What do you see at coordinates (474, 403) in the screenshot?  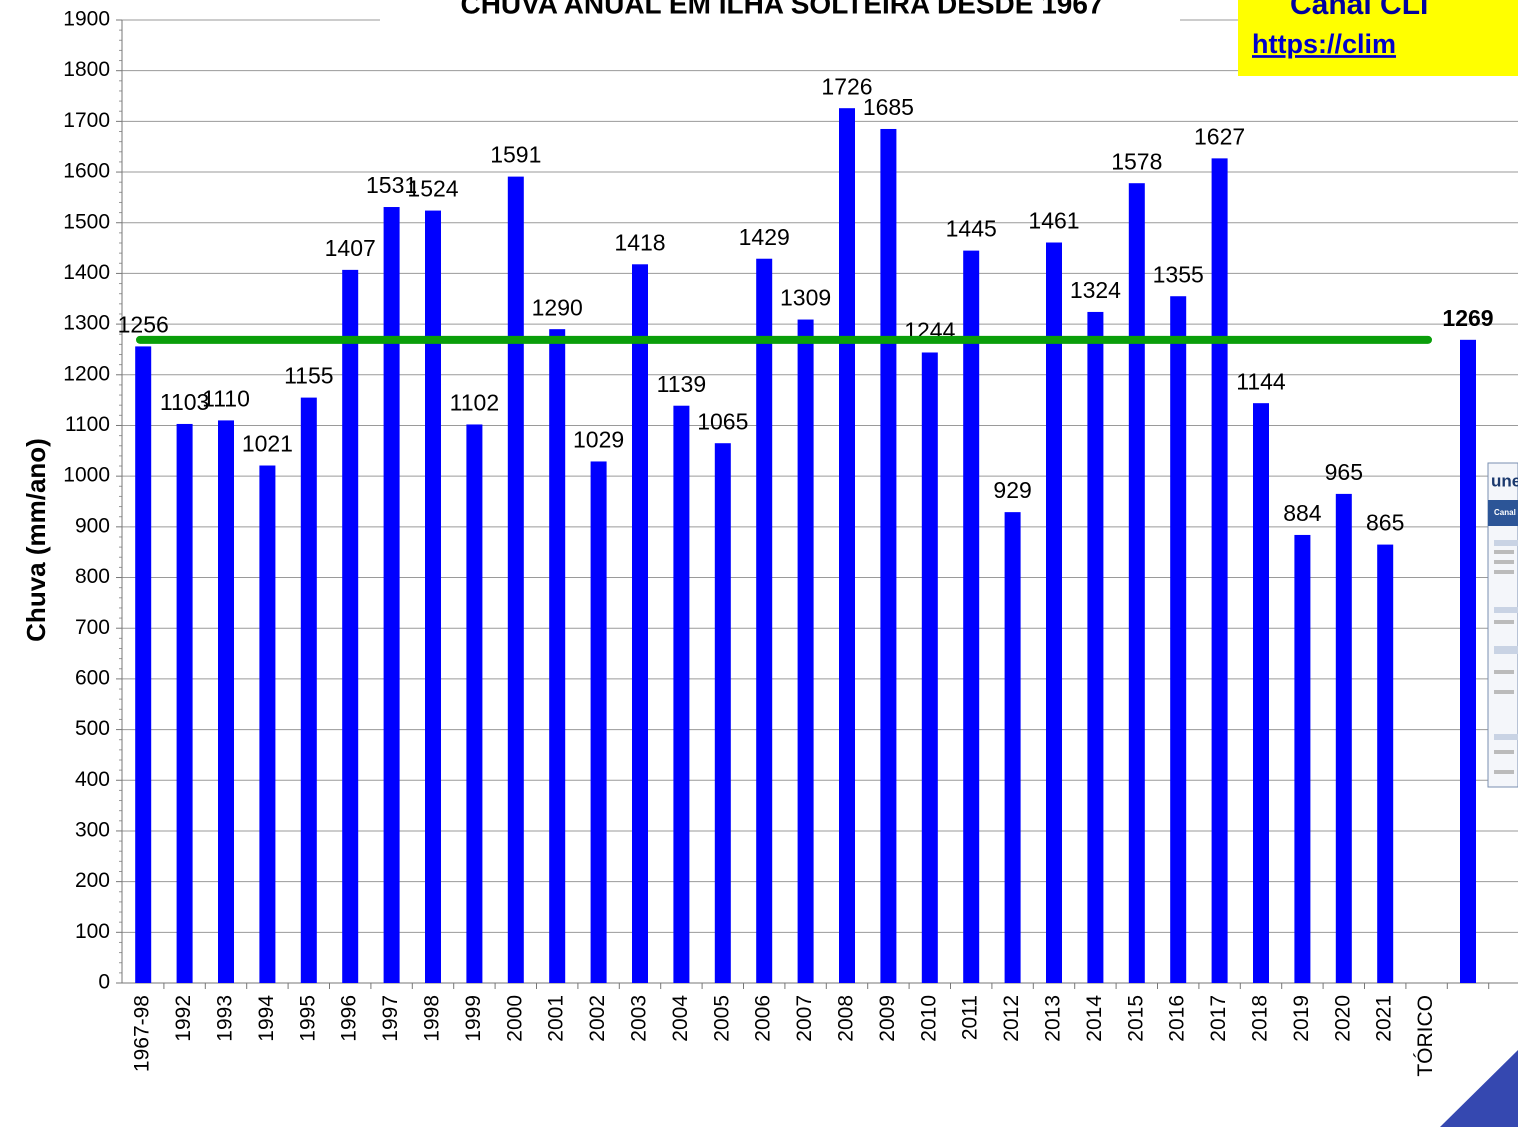 I see `value-label: 1102` at bounding box center [474, 403].